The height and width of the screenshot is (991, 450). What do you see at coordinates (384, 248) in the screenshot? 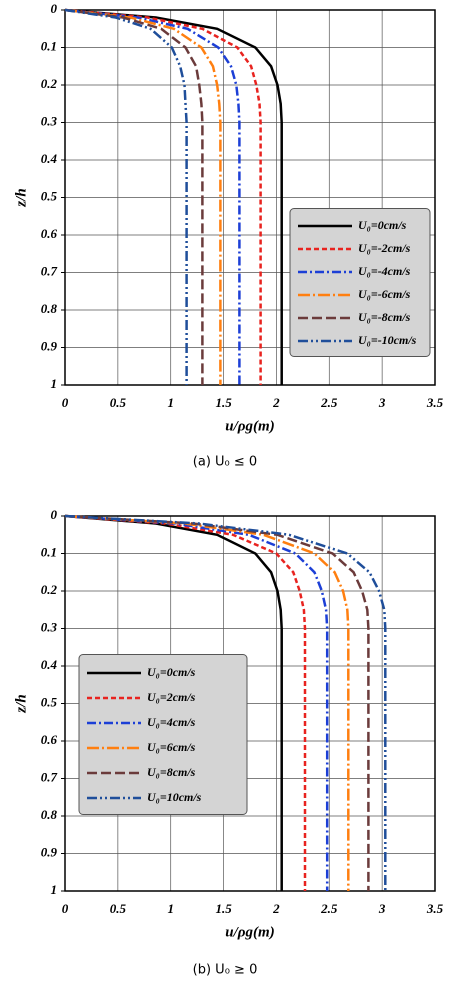
I see `legend-label: U₀=-2cm/s` at bounding box center [384, 248].